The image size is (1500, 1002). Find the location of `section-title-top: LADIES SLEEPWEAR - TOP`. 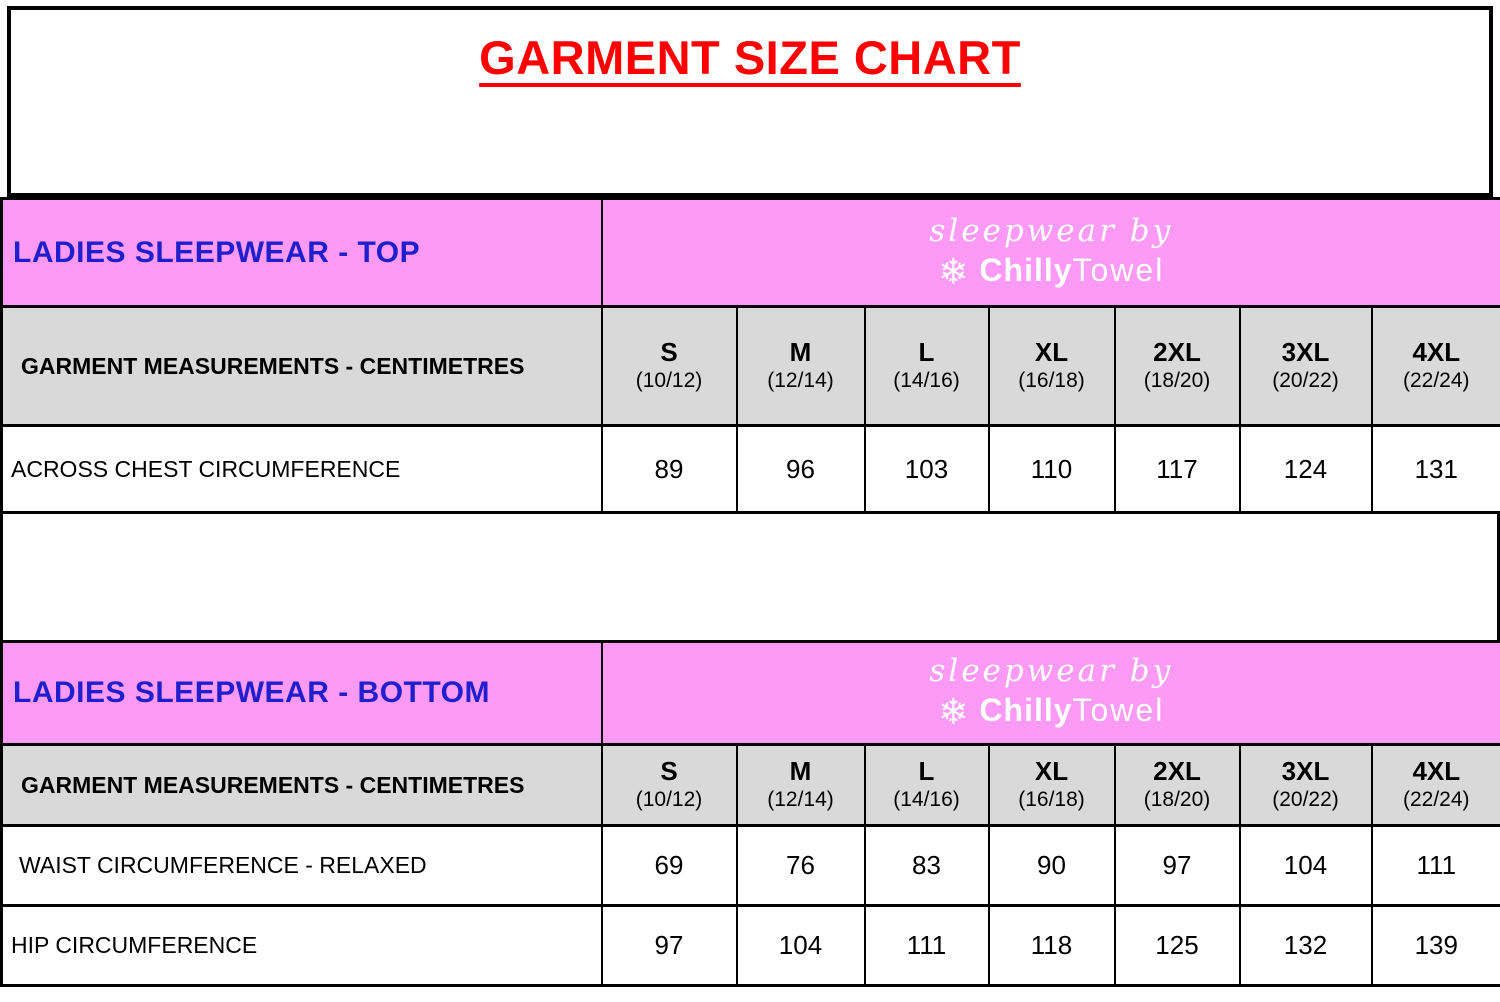

section-title-top: LADIES SLEEPWEAR - TOP is located at coordinates (301, 252).